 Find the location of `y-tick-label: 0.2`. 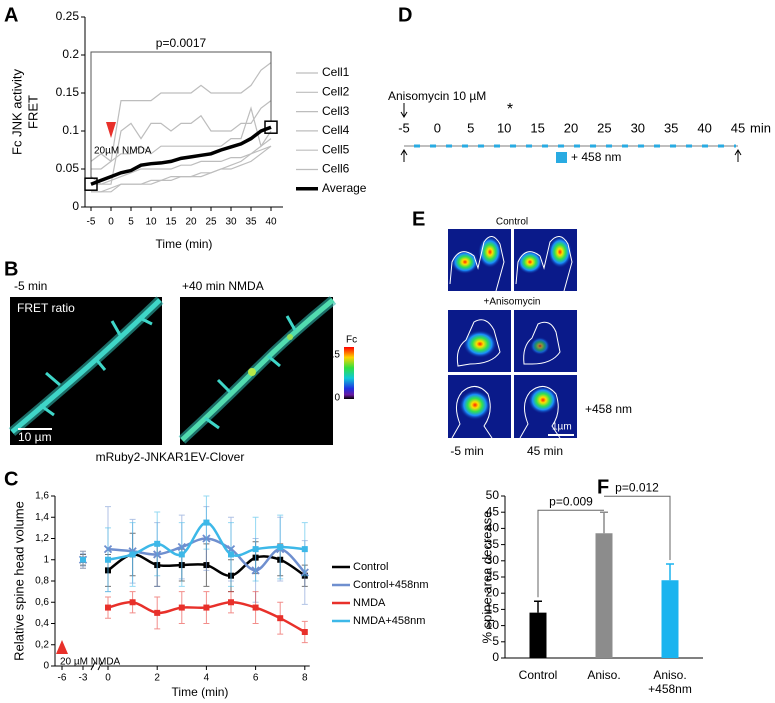

y-tick-label: 0.2 is located at coordinates (70, 54).